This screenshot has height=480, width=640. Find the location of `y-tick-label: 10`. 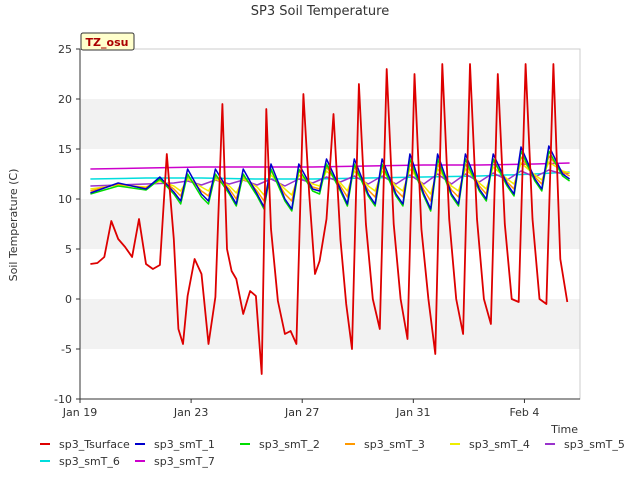

y-tick-label: 10 is located at coordinates (65, 199).